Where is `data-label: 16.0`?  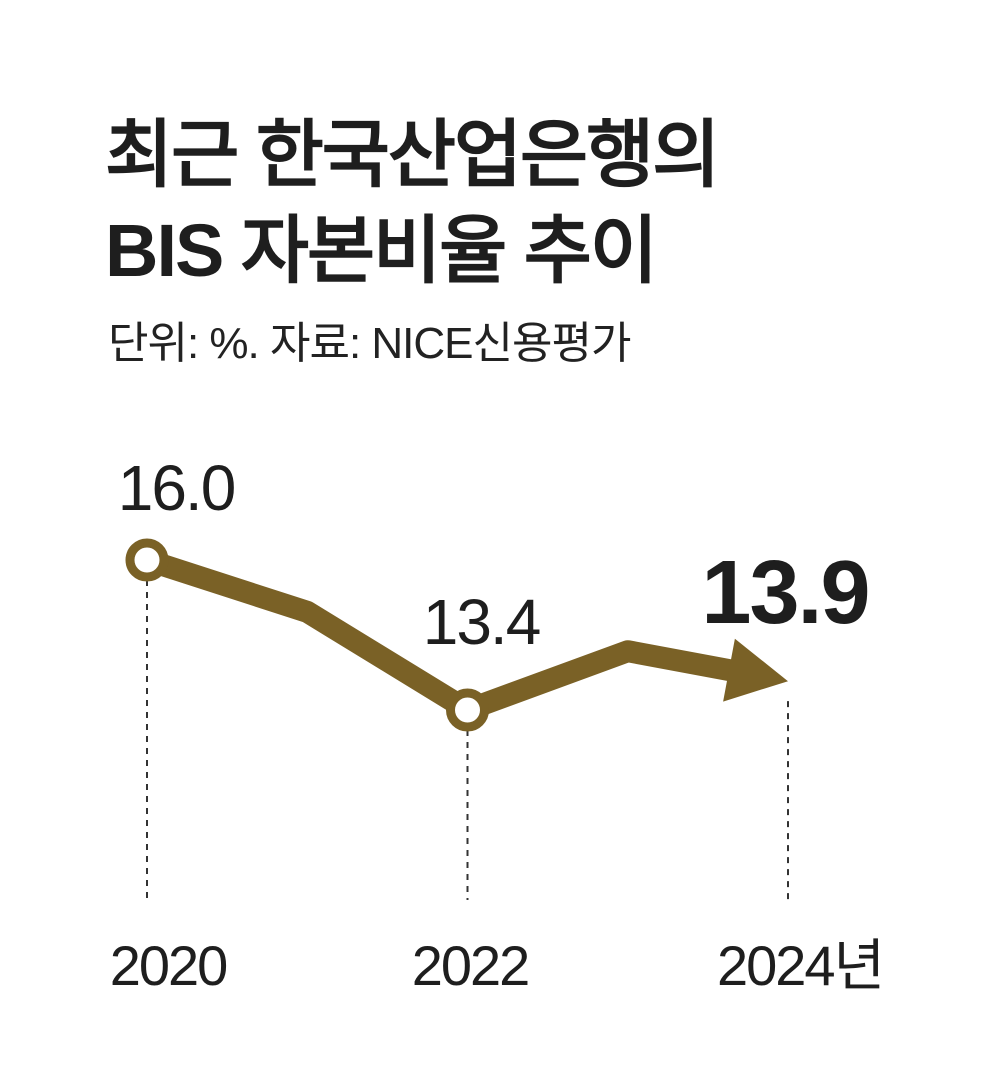
data-label: 16.0 is located at coordinates (176, 488).